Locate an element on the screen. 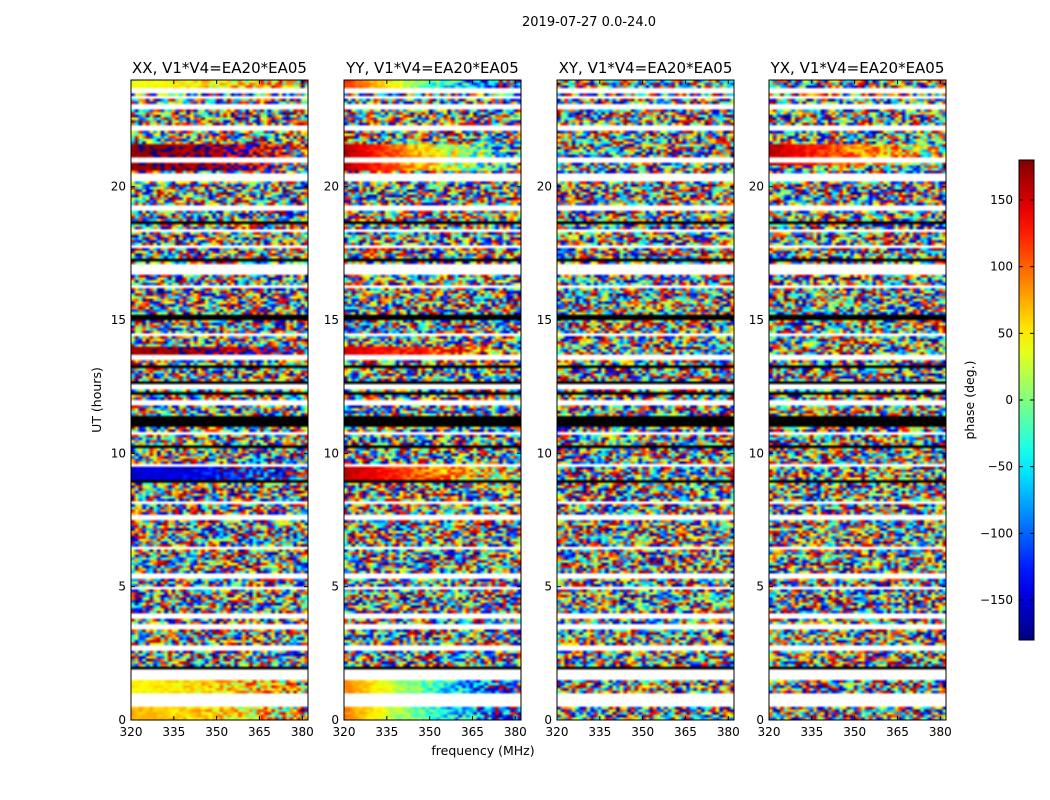 Image resolution: width=1050 pixels, height=800 pixels. colorbar-tick-label: 0 is located at coordinates (1009, 400).